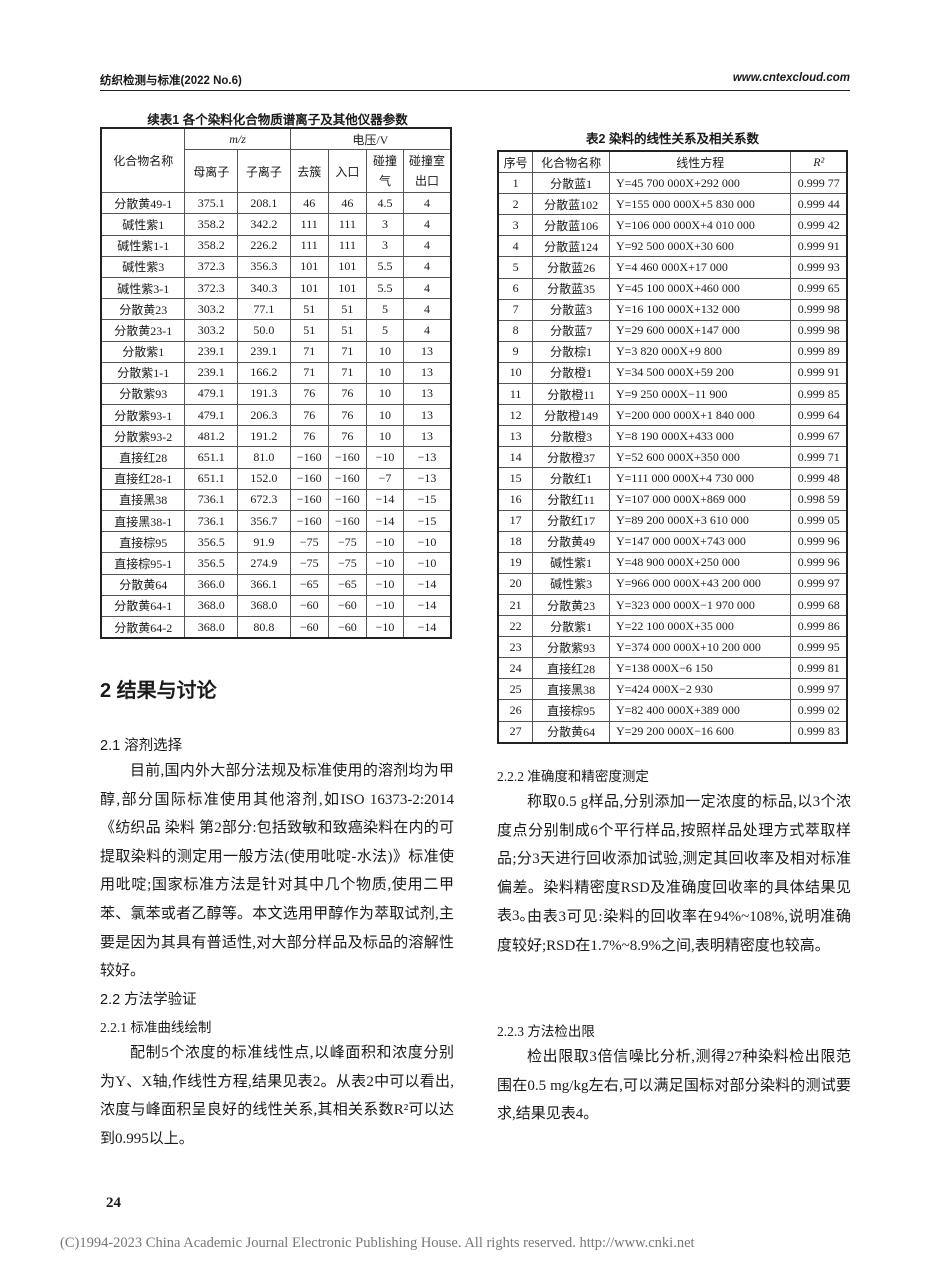 This screenshot has height=1280, width=950. I want to click on table1-cell: 80.8, so click(264, 627).